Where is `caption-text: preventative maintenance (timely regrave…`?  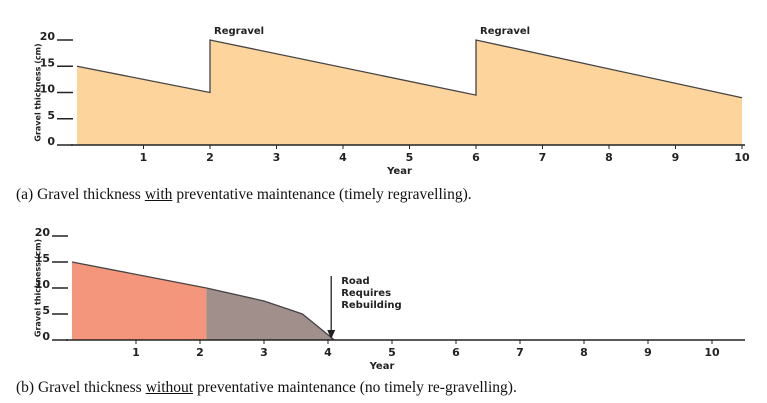 caption-text: preventative maintenance (timely regrave… is located at coordinates (324, 194).